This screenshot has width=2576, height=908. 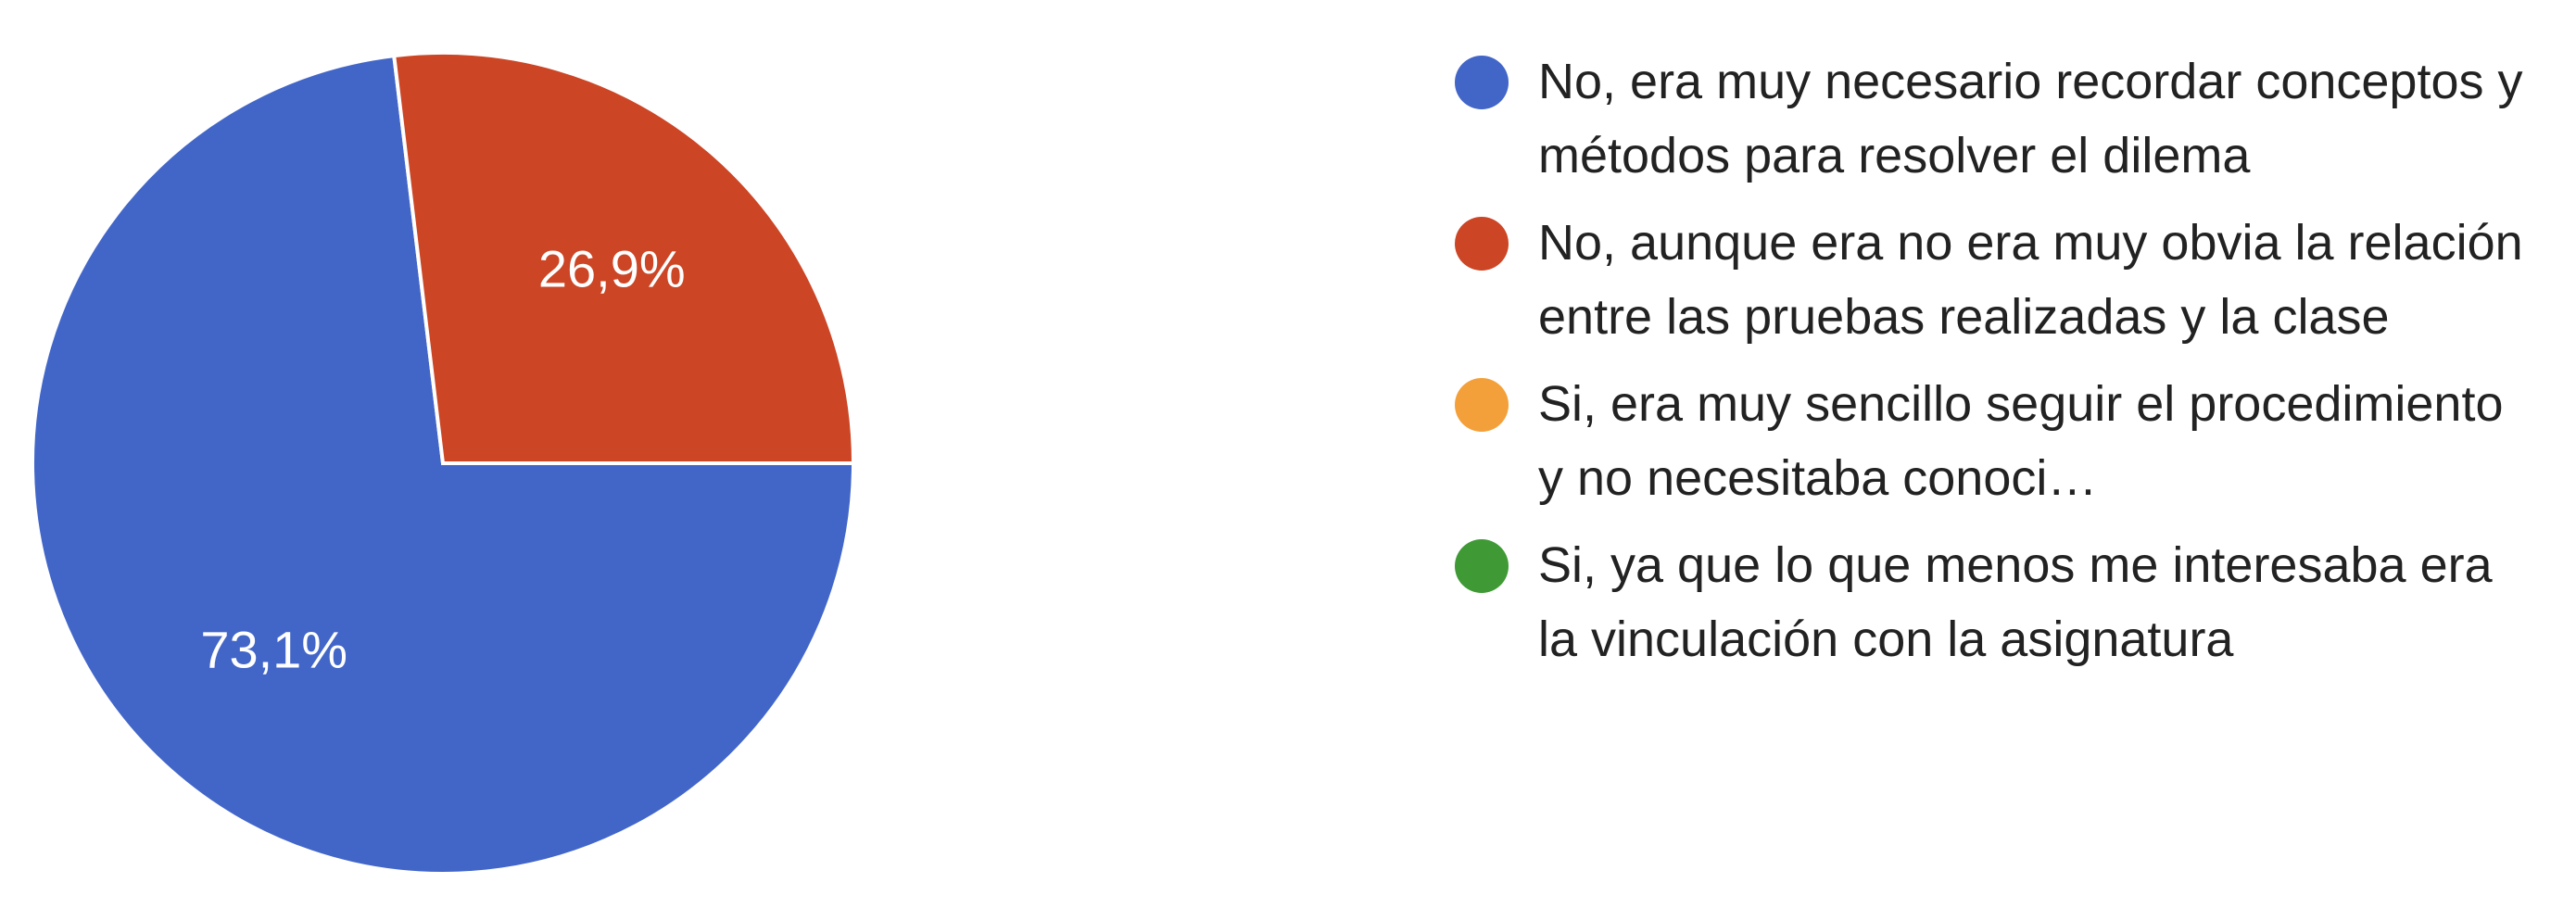 I want to click on pie-slice-label-1: 73,1%, so click(x=273, y=649).